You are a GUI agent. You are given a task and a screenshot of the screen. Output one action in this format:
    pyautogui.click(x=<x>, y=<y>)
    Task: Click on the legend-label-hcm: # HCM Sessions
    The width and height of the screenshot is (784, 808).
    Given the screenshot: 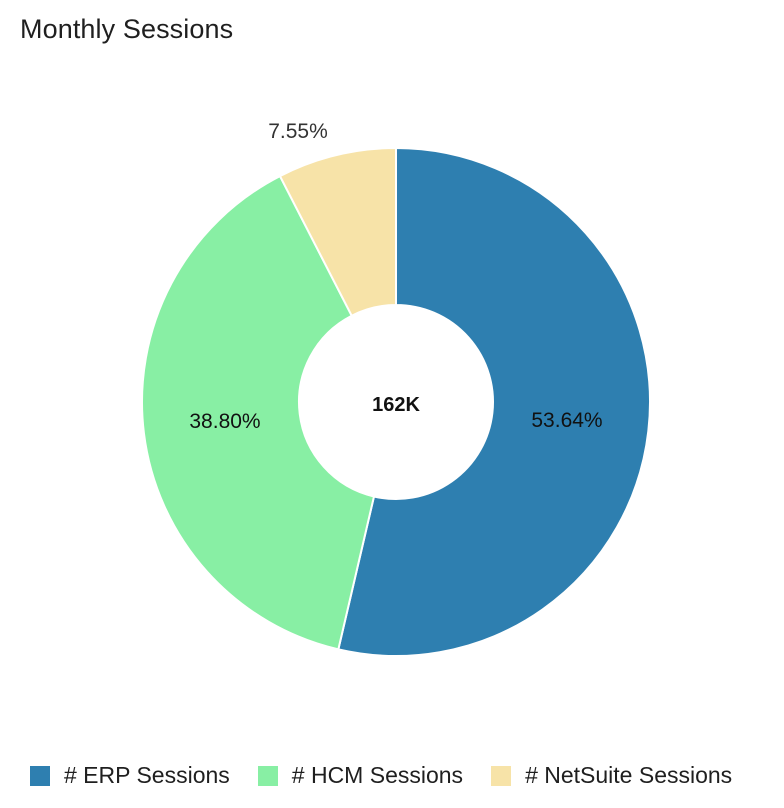 What is the action you would take?
    pyautogui.click(x=377, y=775)
    